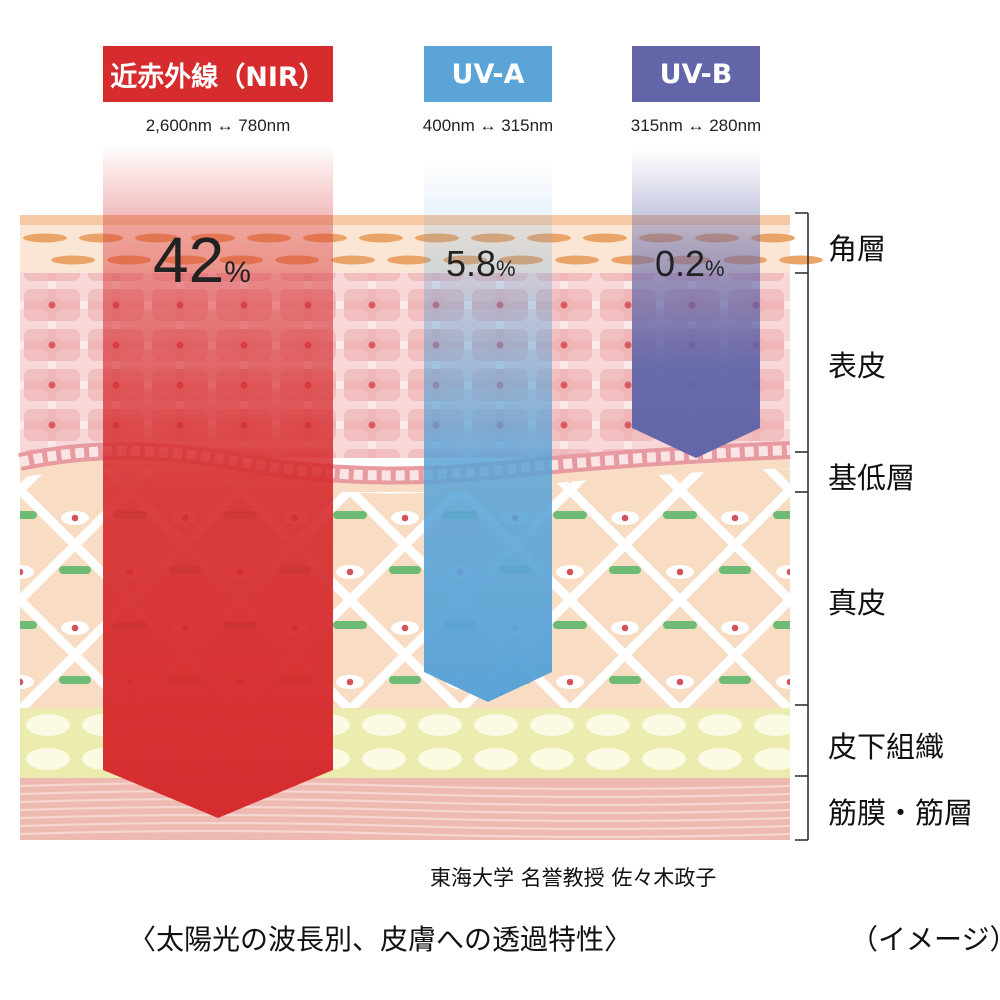 This screenshot has height=1000, width=1000. Describe the element at coordinates (802, 526) in the screenshot. I see `layer-bracket` at that location.